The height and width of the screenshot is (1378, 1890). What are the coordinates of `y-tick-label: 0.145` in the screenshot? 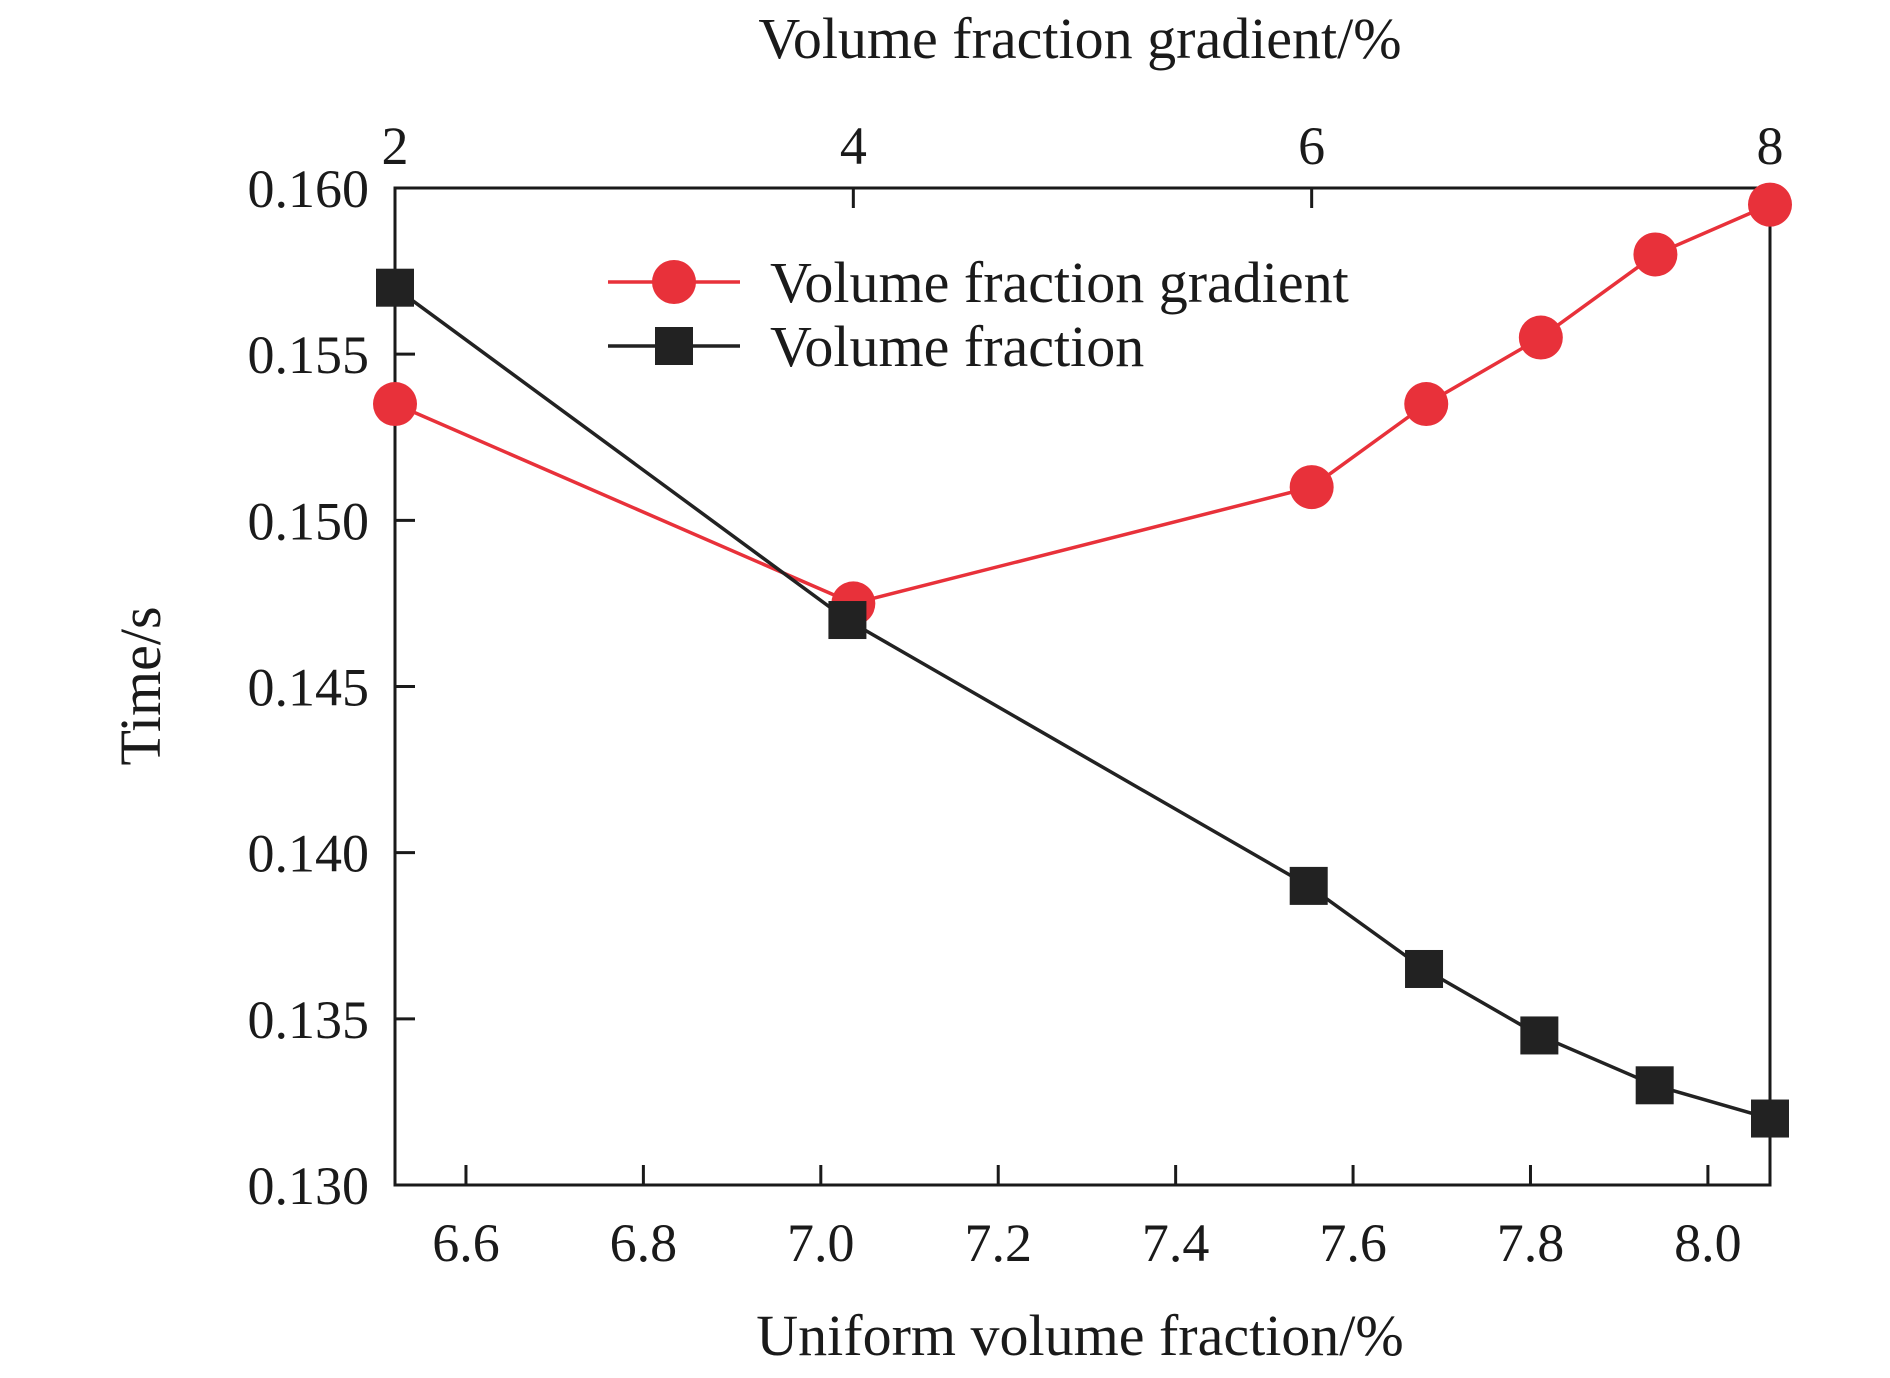 It's located at (309, 688).